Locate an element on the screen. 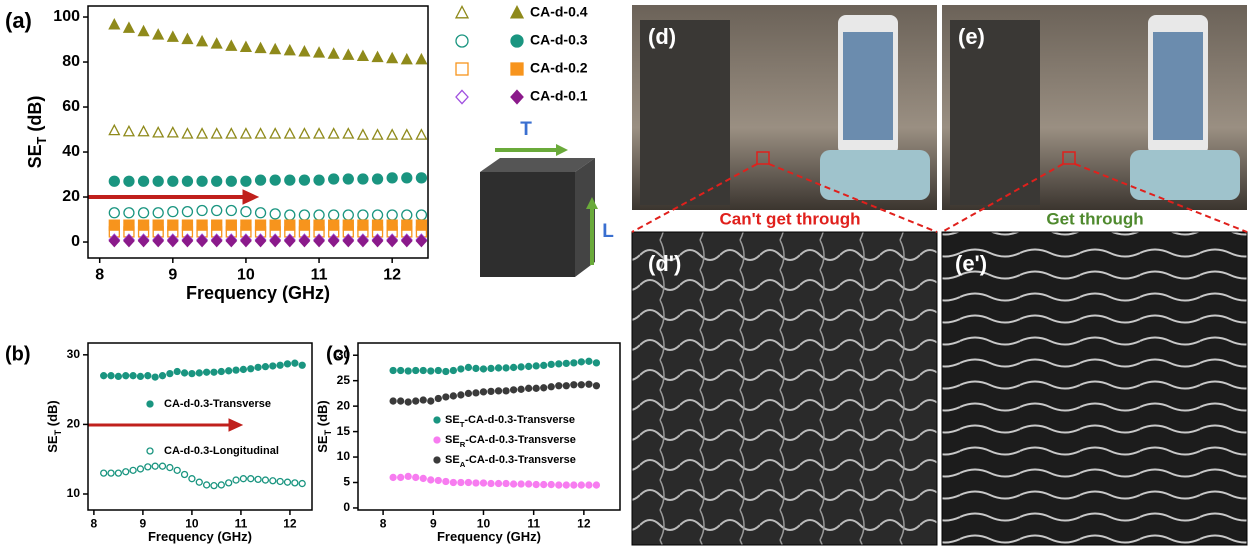 The image size is (1251, 554). legend-label-sub: R is located at coordinates (463, 444).